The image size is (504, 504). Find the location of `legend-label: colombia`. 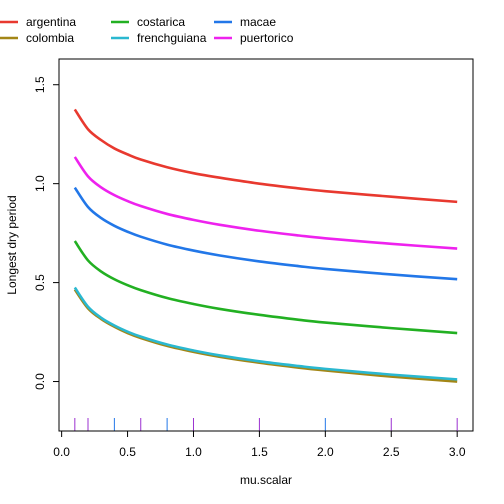

legend-label: colombia is located at coordinates (50, 38).